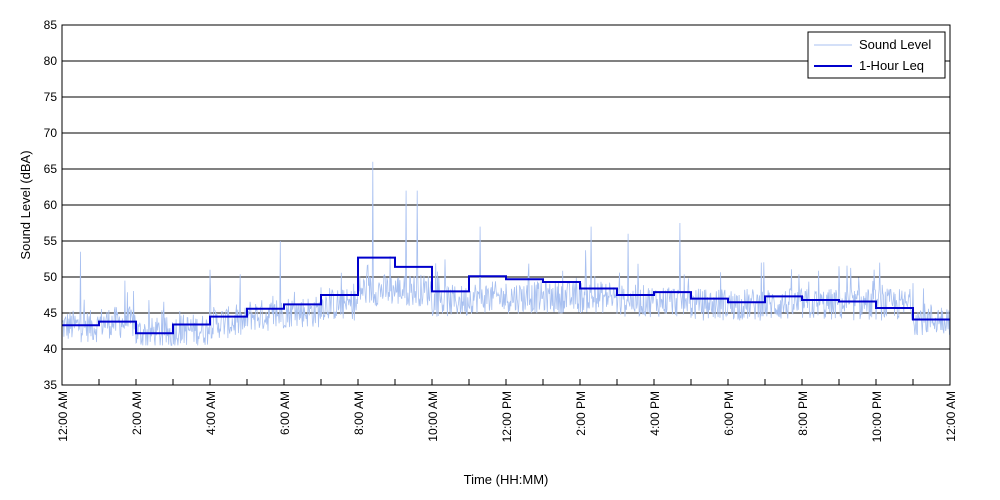  What do you see at coordinates (891, 65) in the screenshot?
I see `legend-label-leq: 1-Hour Leq` at bounding box center [891, 65].